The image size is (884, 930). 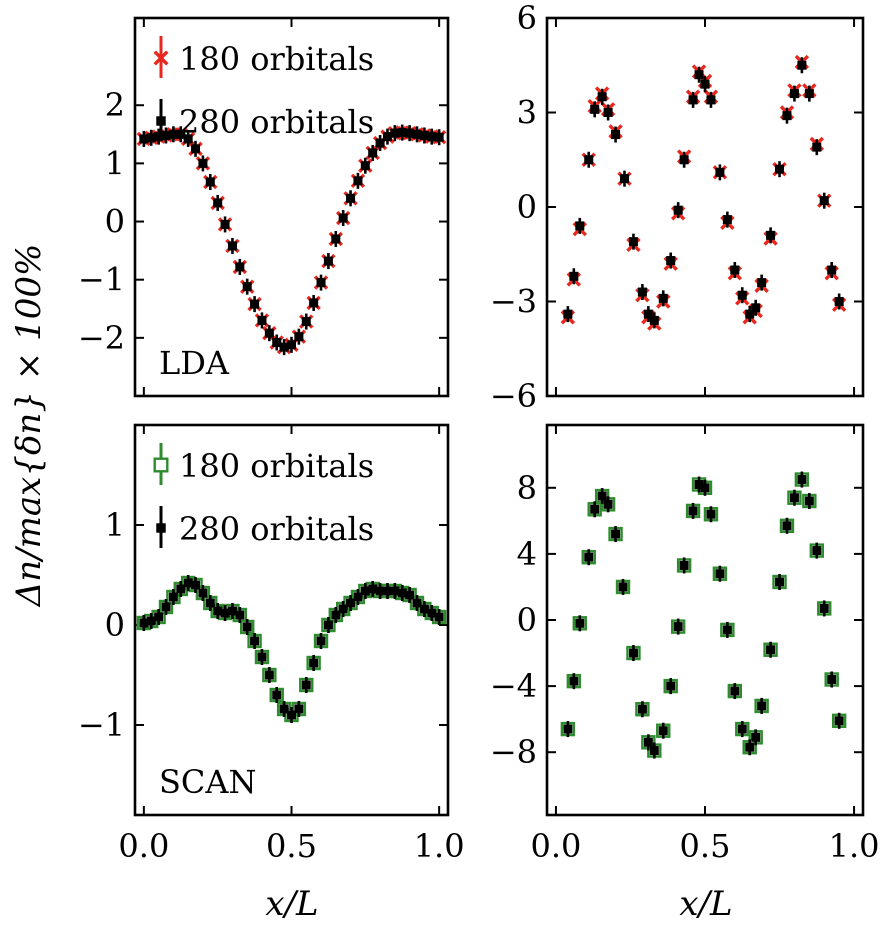 I want to click on y-tick-label: 6, so click(x=527, y=18).